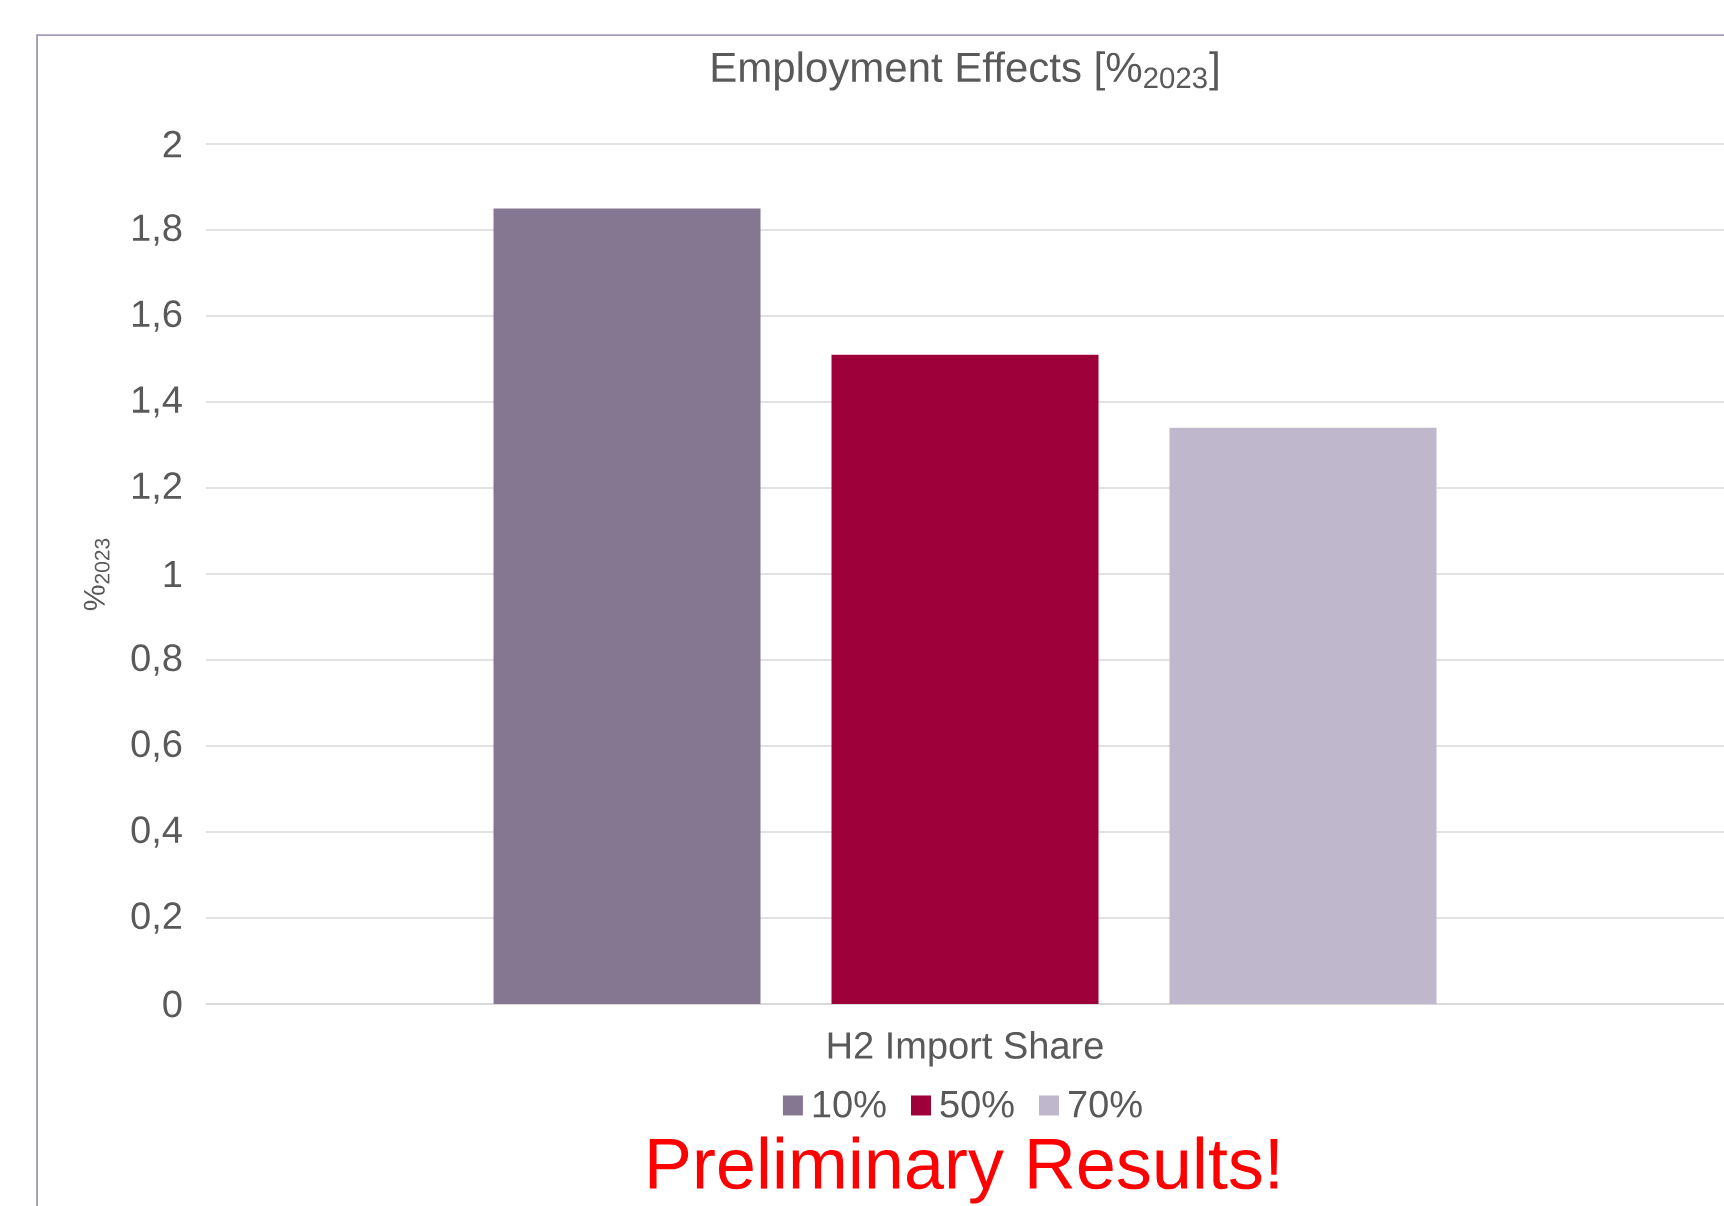 The height and width of the screenshot is (1206, 1724). Describe the element at coordinates (173, 574) in the screenshot. I see `y-tick-label: 1` at that location.